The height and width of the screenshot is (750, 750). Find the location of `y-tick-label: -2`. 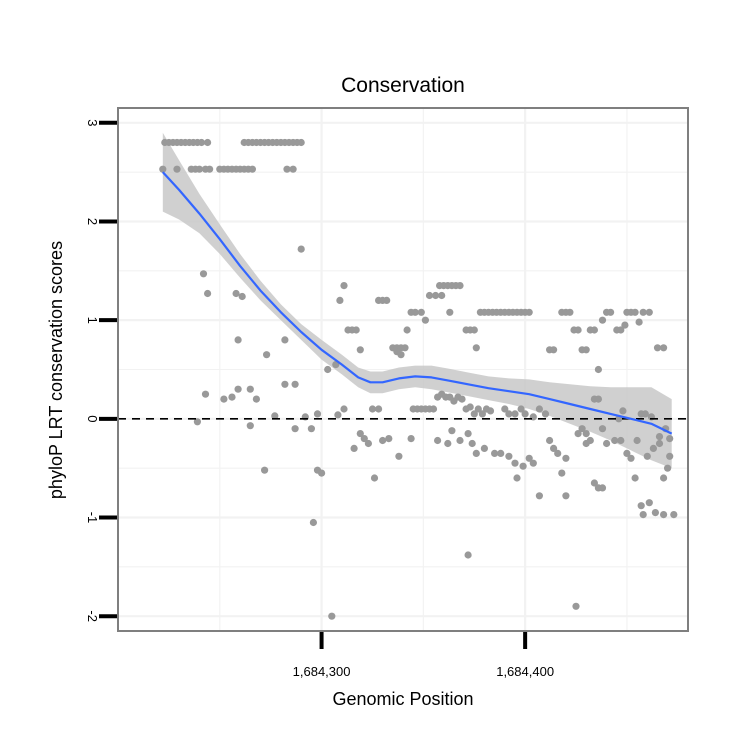

y-tick-label: -2 is located at coordinates (92, 616).